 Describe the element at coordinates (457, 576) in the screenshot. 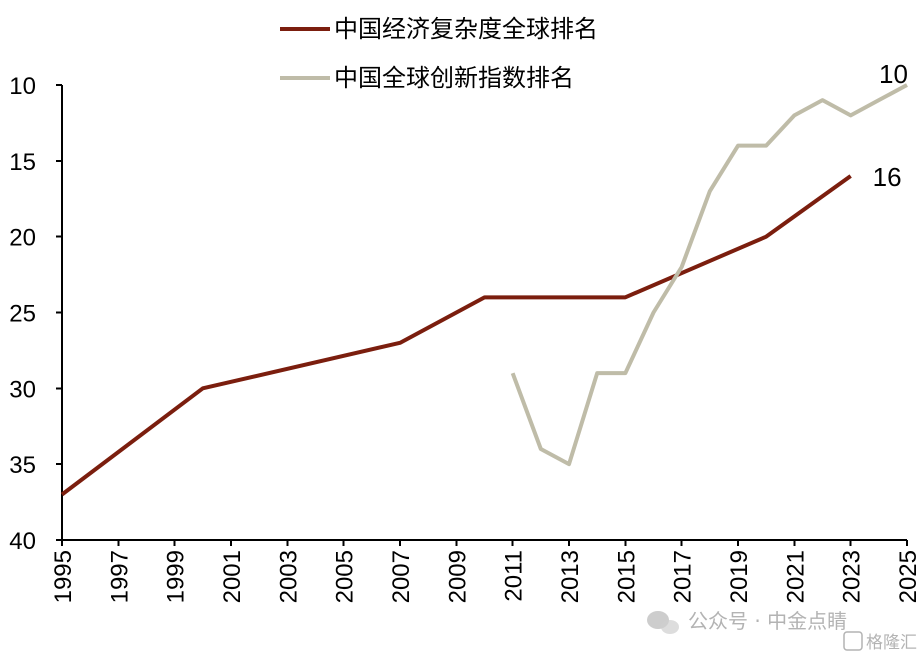

I see `x-tick-label: 2009` at that location.